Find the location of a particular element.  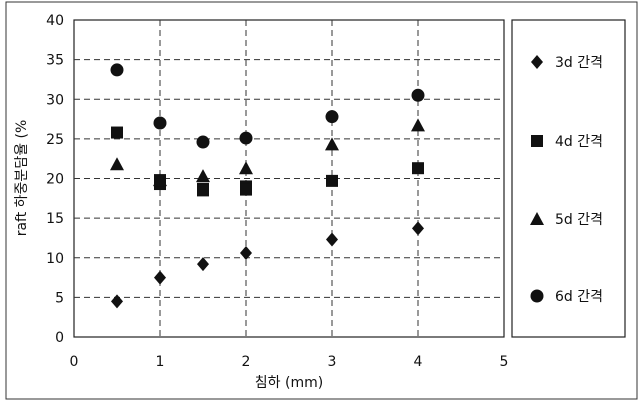

y-tick-labels: 0 5 10 15 20 25 30 35 40 is located at coordinates (55, 179).